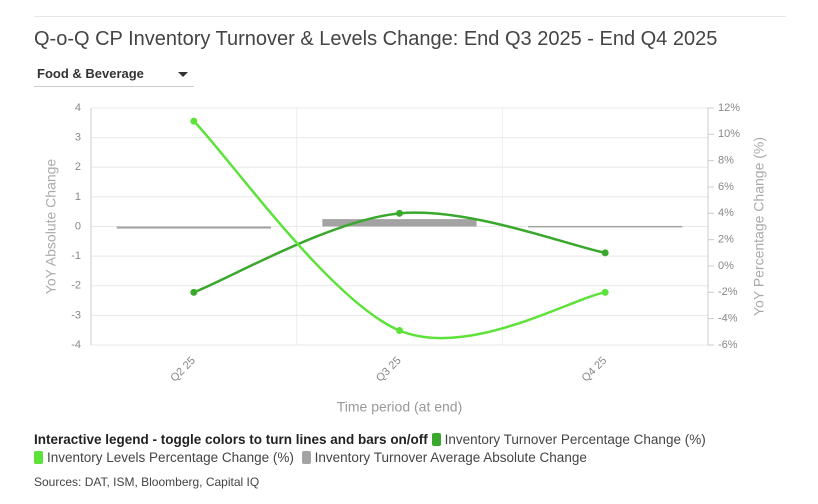  Describe the element at coordinates (400, 407) in the screenshot. I see `x-axis-label: Time period (at end)` at that location.